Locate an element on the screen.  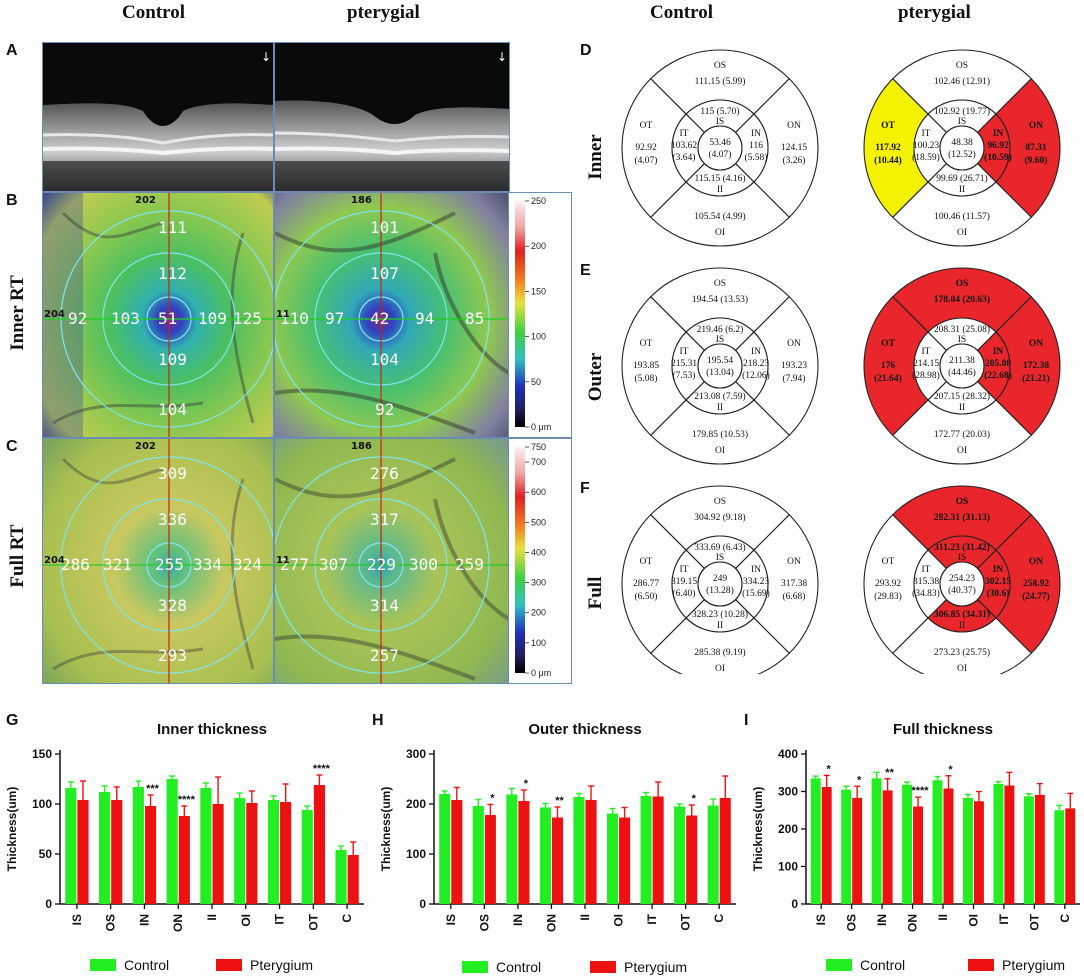
map-inner-control-corner-left: 204 is located at coordinates (54, 314).